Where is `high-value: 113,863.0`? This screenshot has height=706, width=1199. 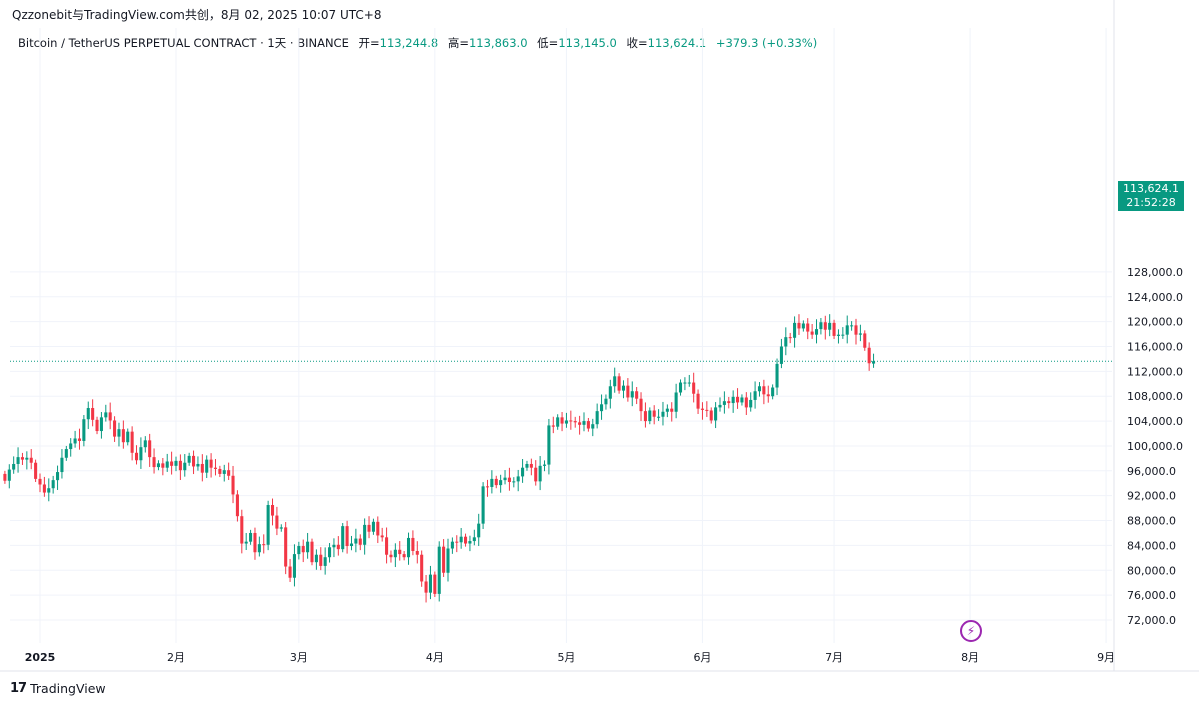 high-value: 113,863.0 is located at coordinates (498, 43).